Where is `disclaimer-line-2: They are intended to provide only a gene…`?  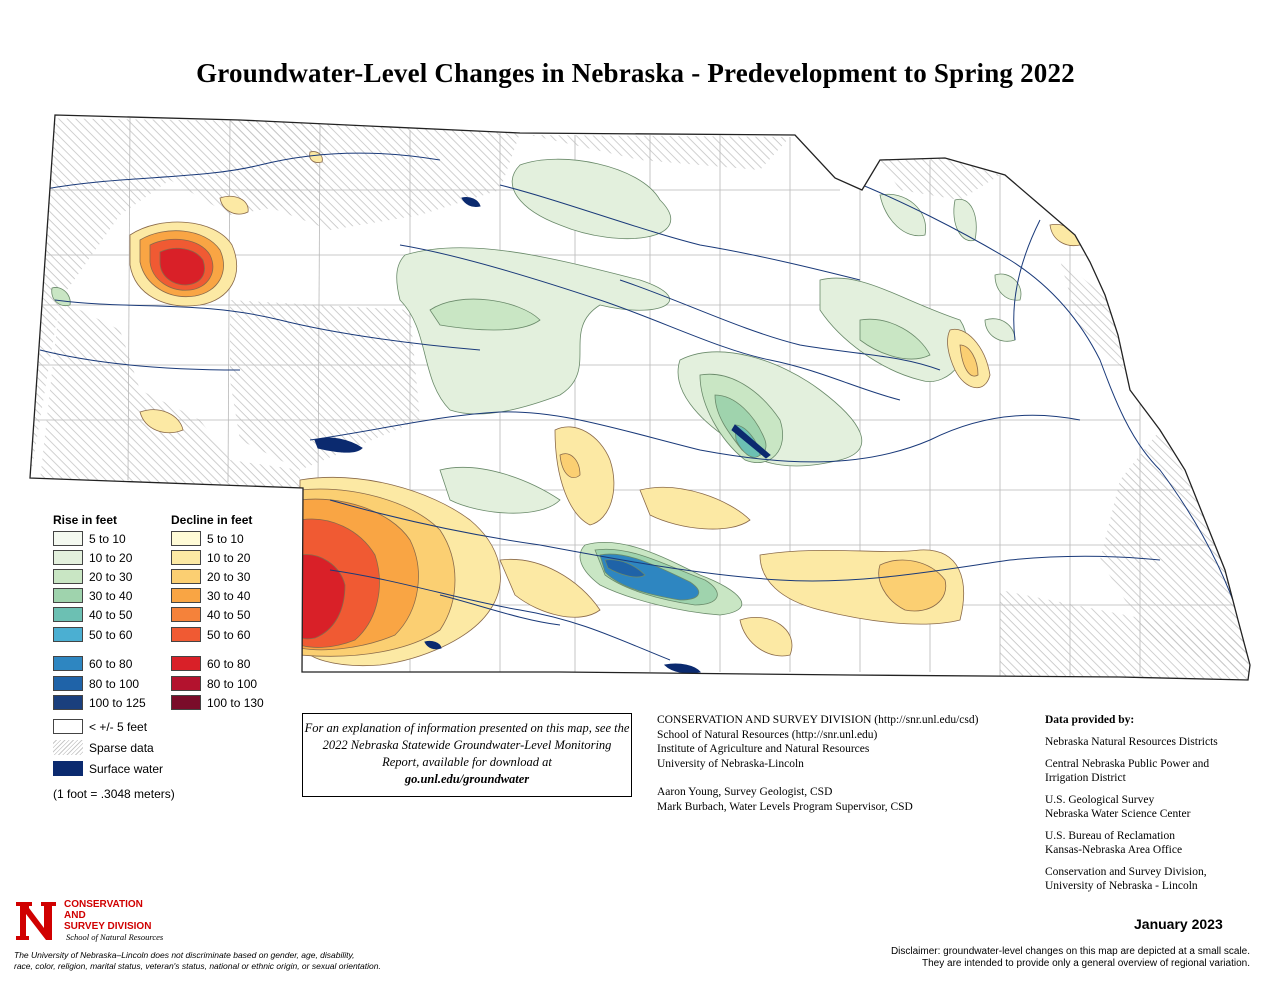
disclaimer-line-2: They are intended to provide only a gene… is located at coordinates (1086, 963).